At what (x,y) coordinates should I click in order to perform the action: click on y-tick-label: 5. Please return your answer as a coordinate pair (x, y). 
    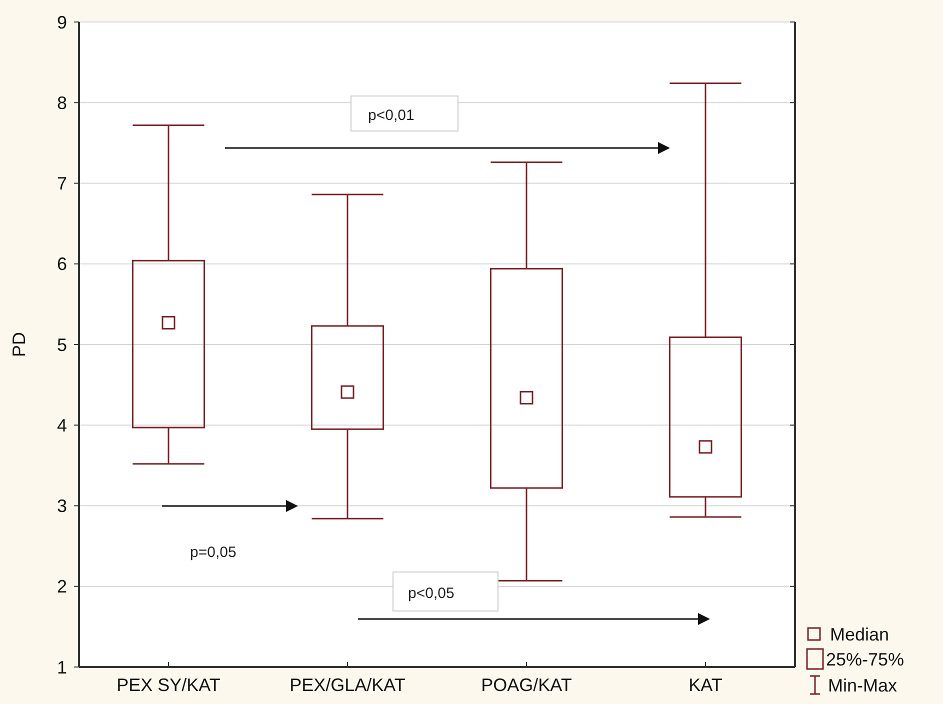
    Looking at the image, I should click on (61, 344).